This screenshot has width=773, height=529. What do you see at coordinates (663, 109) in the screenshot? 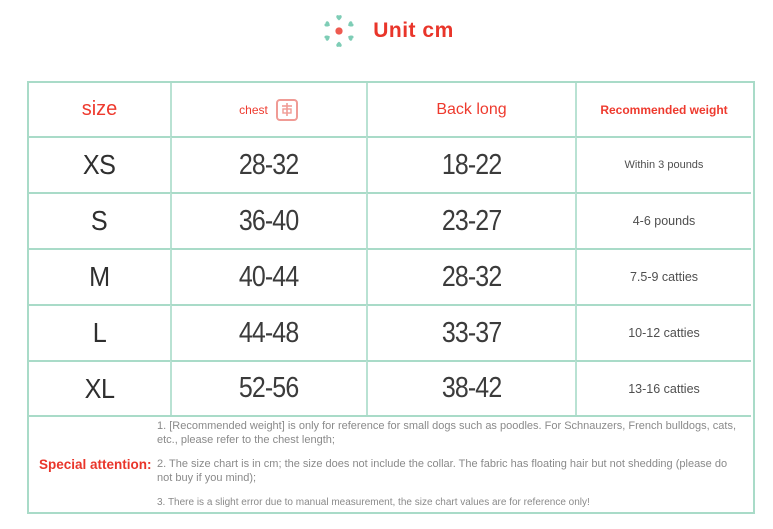
I see `column-header-recommended-weight: Recommended weight` at bounding box center [663, 109].